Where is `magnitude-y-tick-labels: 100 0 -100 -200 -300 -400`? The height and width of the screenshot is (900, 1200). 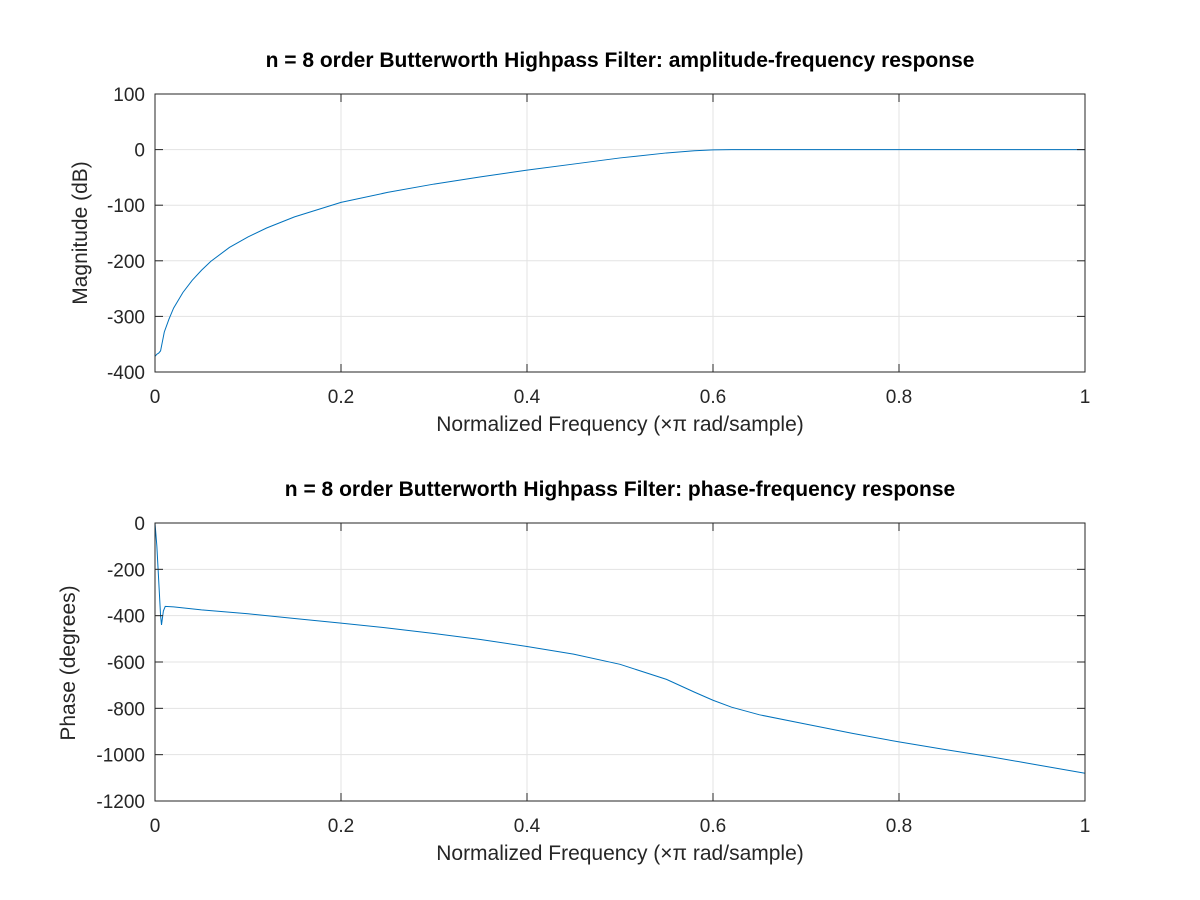
magnitude-y-tick-labels: 100 0 -100 -200 -300 -400 is located at coordinates (126, 234).